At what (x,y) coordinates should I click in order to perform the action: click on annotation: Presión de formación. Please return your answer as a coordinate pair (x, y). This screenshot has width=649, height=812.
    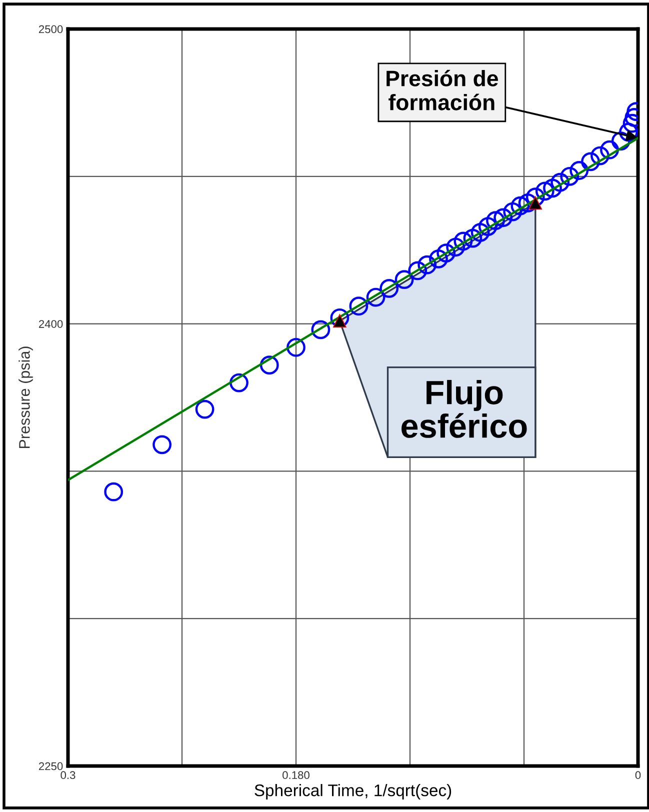
    Looking at the image, I should click on (442, 90).